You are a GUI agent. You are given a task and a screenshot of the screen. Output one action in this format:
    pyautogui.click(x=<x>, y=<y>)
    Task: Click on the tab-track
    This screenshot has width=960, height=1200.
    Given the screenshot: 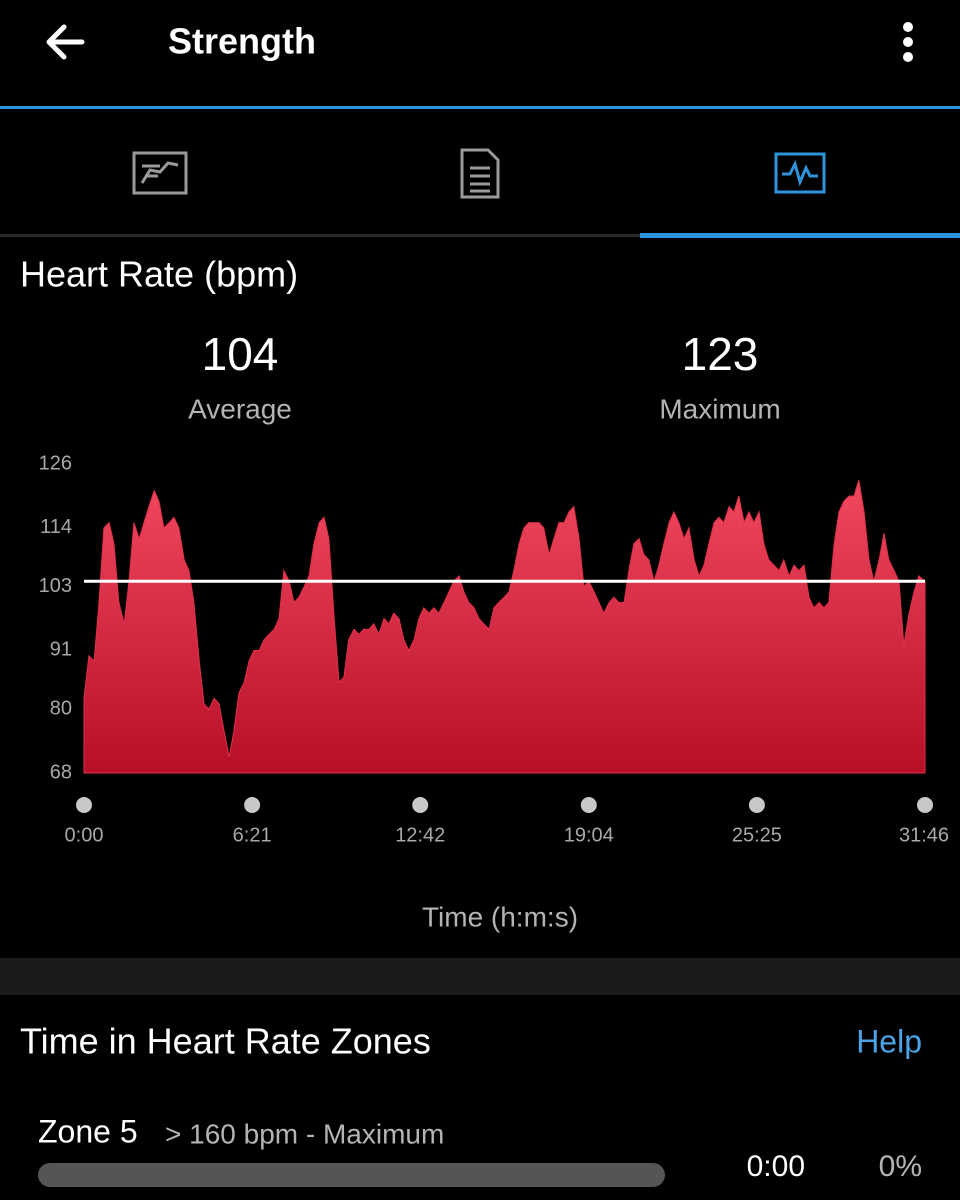 What is the action you would take?
    pyautogui.click(x=480, y=235)
    